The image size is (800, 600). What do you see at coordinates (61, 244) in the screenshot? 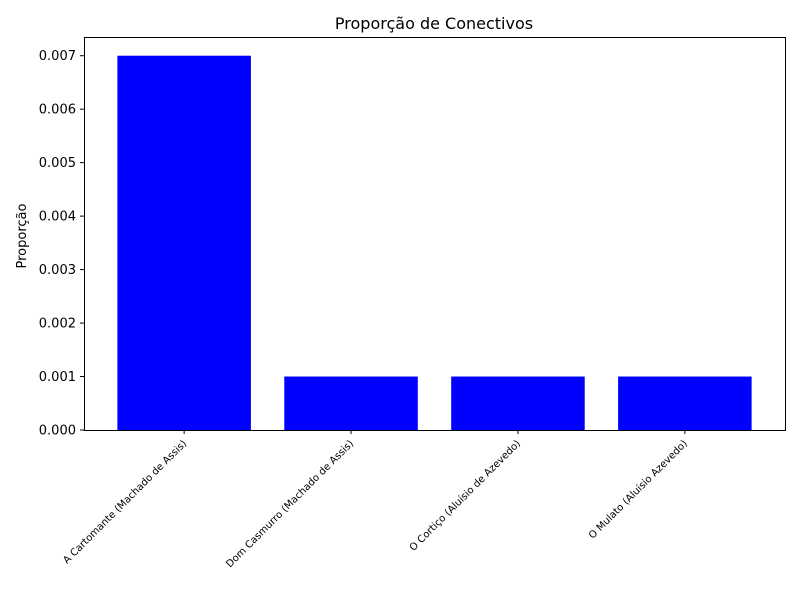
I see `y-axis: 0.000 0.001 0.002 0.003 0.004 0.005 0.006 0.007` at bounding box center [61, 244].